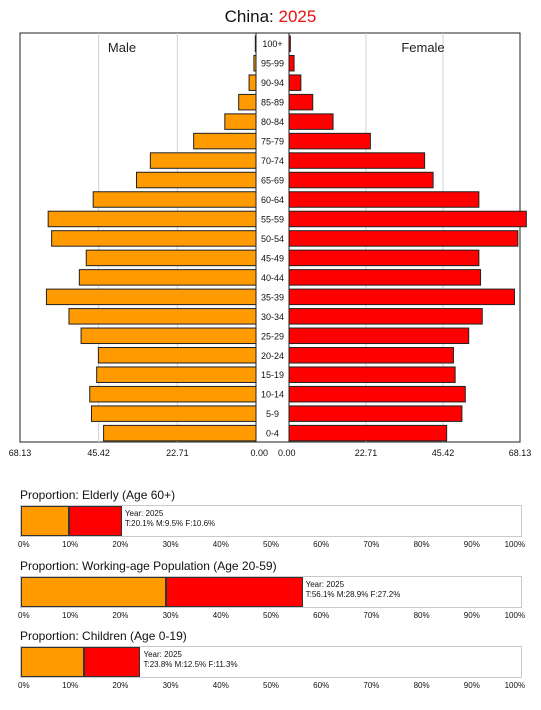 The image size is (541, 710). Describe the element at coordinates (112, 662) in the screenshot. I see `female-proportion-segment` at that location.